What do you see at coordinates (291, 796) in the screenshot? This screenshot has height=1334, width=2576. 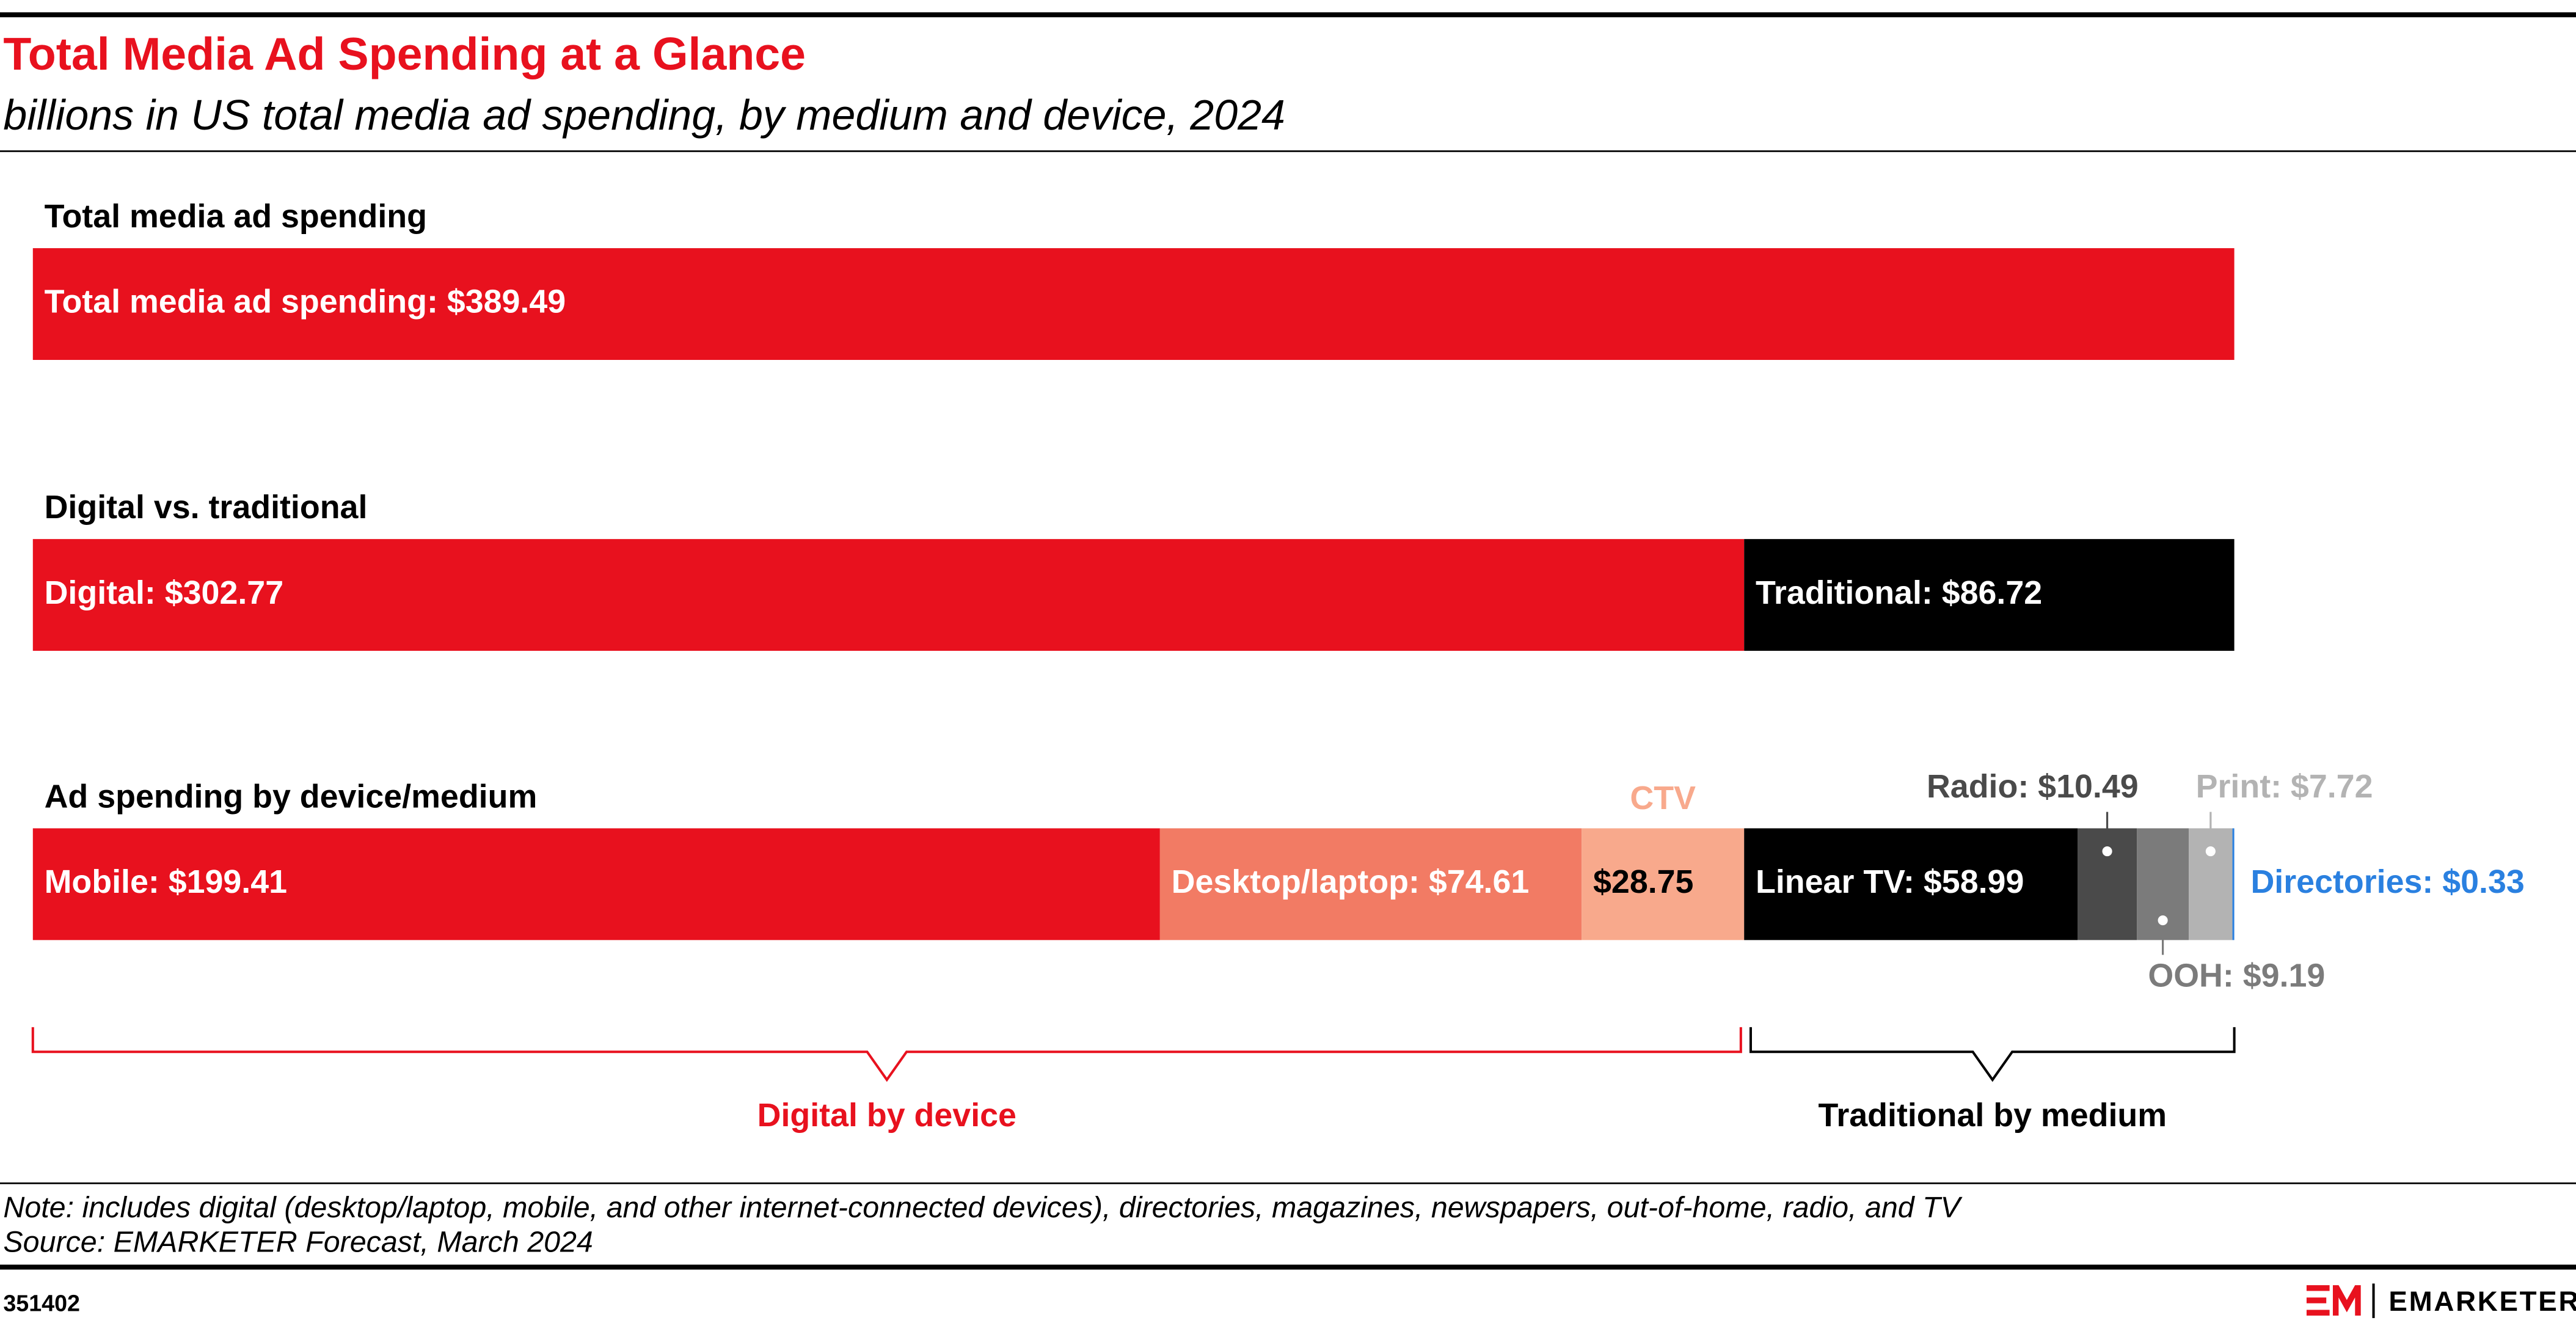 I see `row-title: Ad spending by device/medium` at bounding box center [291, 796].